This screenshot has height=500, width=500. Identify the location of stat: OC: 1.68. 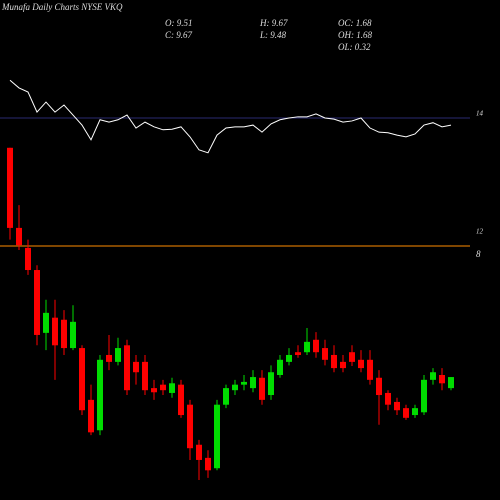
(355, 23).